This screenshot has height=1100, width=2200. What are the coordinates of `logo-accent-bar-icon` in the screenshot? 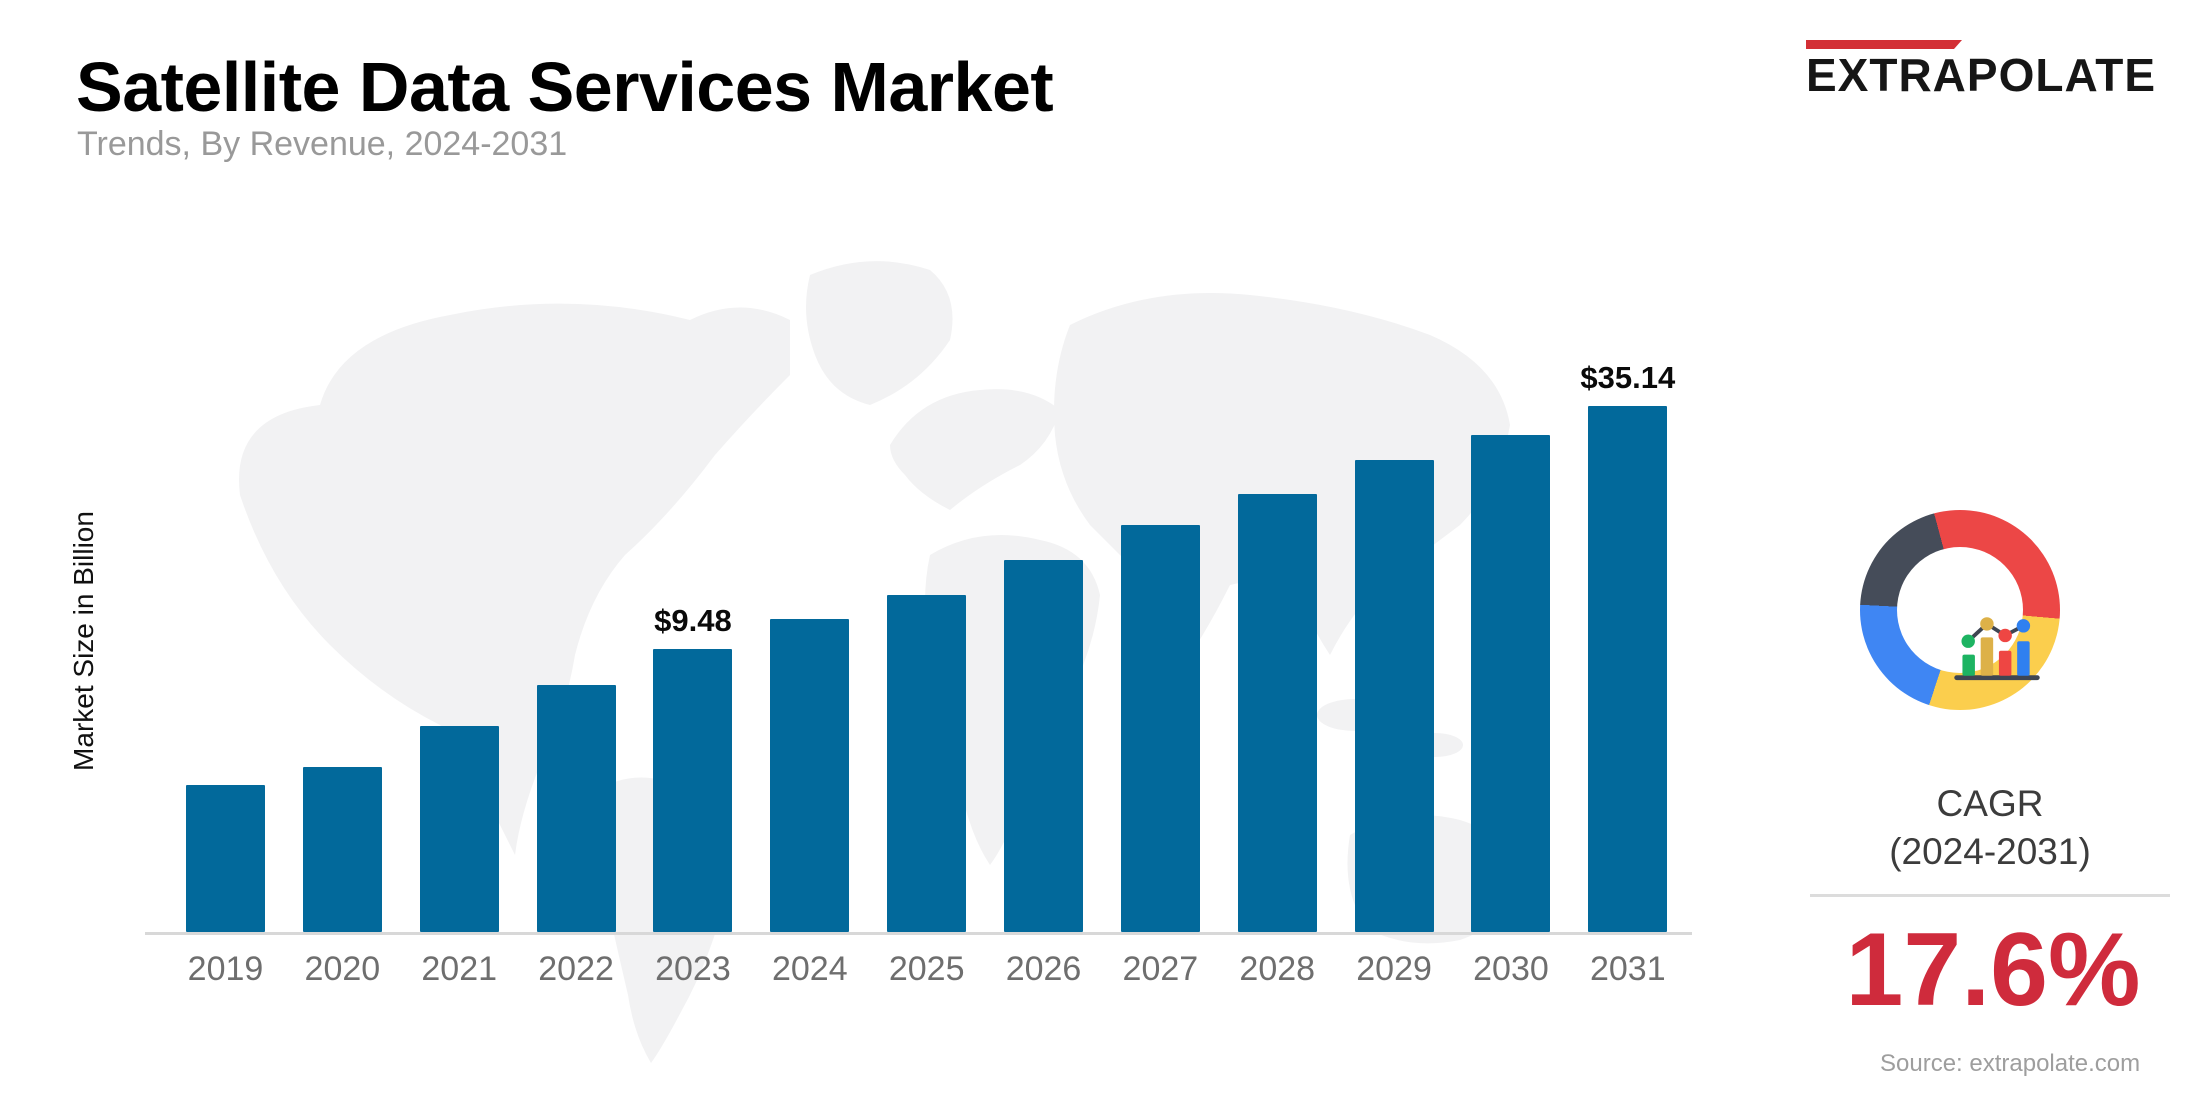 It's located at (1884, 44).